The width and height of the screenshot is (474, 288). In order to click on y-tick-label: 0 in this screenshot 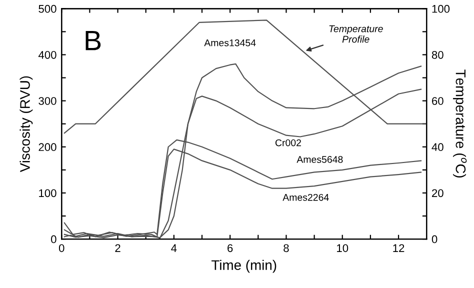, I will do `click(53, 239)`.